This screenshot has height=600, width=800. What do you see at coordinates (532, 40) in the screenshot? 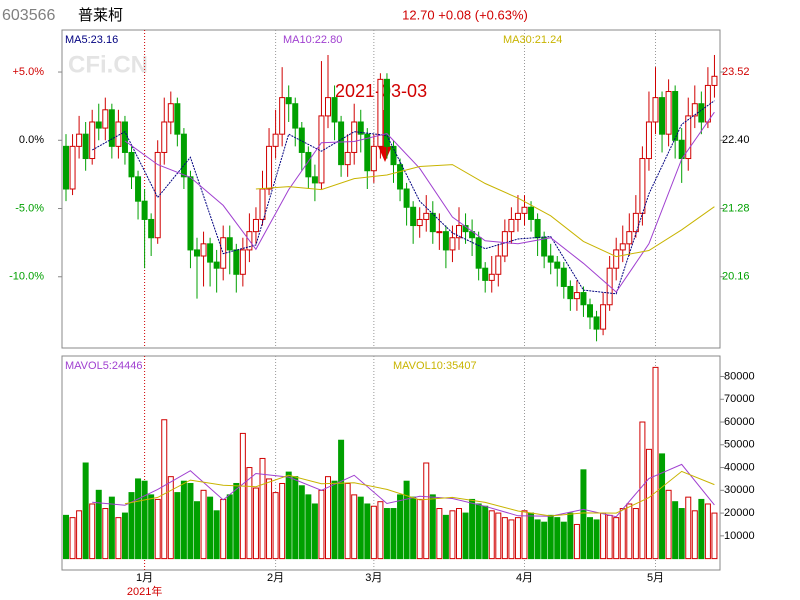
I see `legend-label: MA30:21.24` at bounding box center [532, 40].